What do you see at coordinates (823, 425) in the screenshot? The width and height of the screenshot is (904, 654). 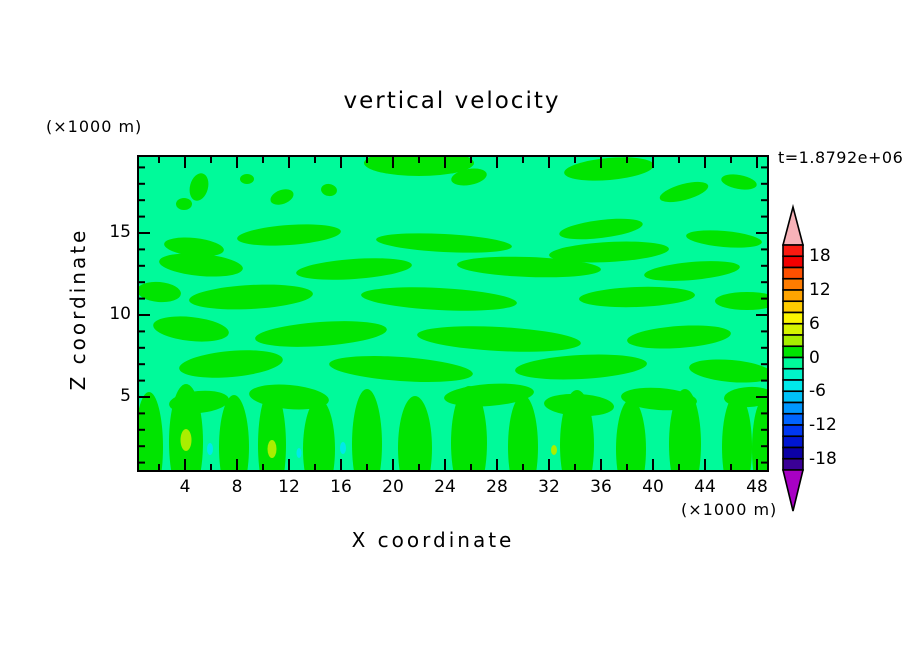 I see `colorbar-tick-label: -12` at bounding box center [823, 425].